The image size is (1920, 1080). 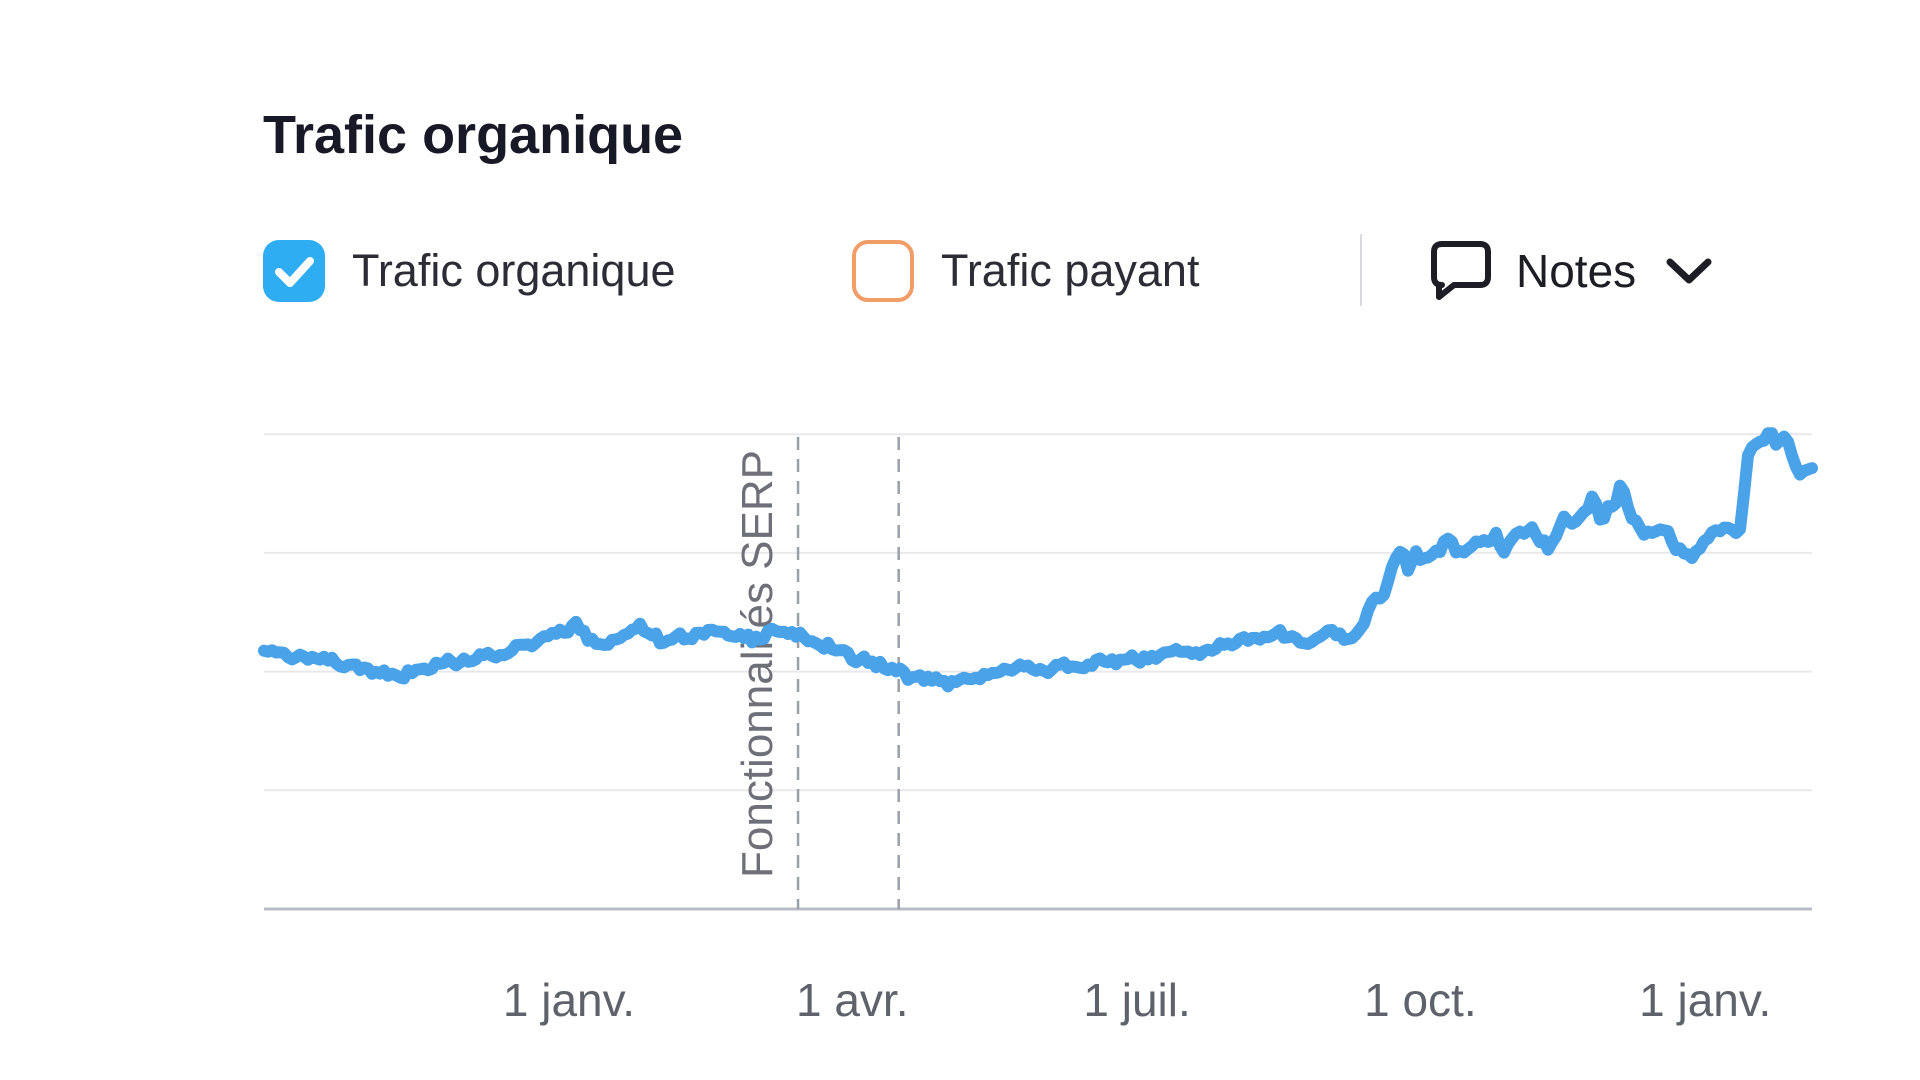 I want to click on serp-annotation-label: Fonctionnalités SERP, so click(x=757, y=664).